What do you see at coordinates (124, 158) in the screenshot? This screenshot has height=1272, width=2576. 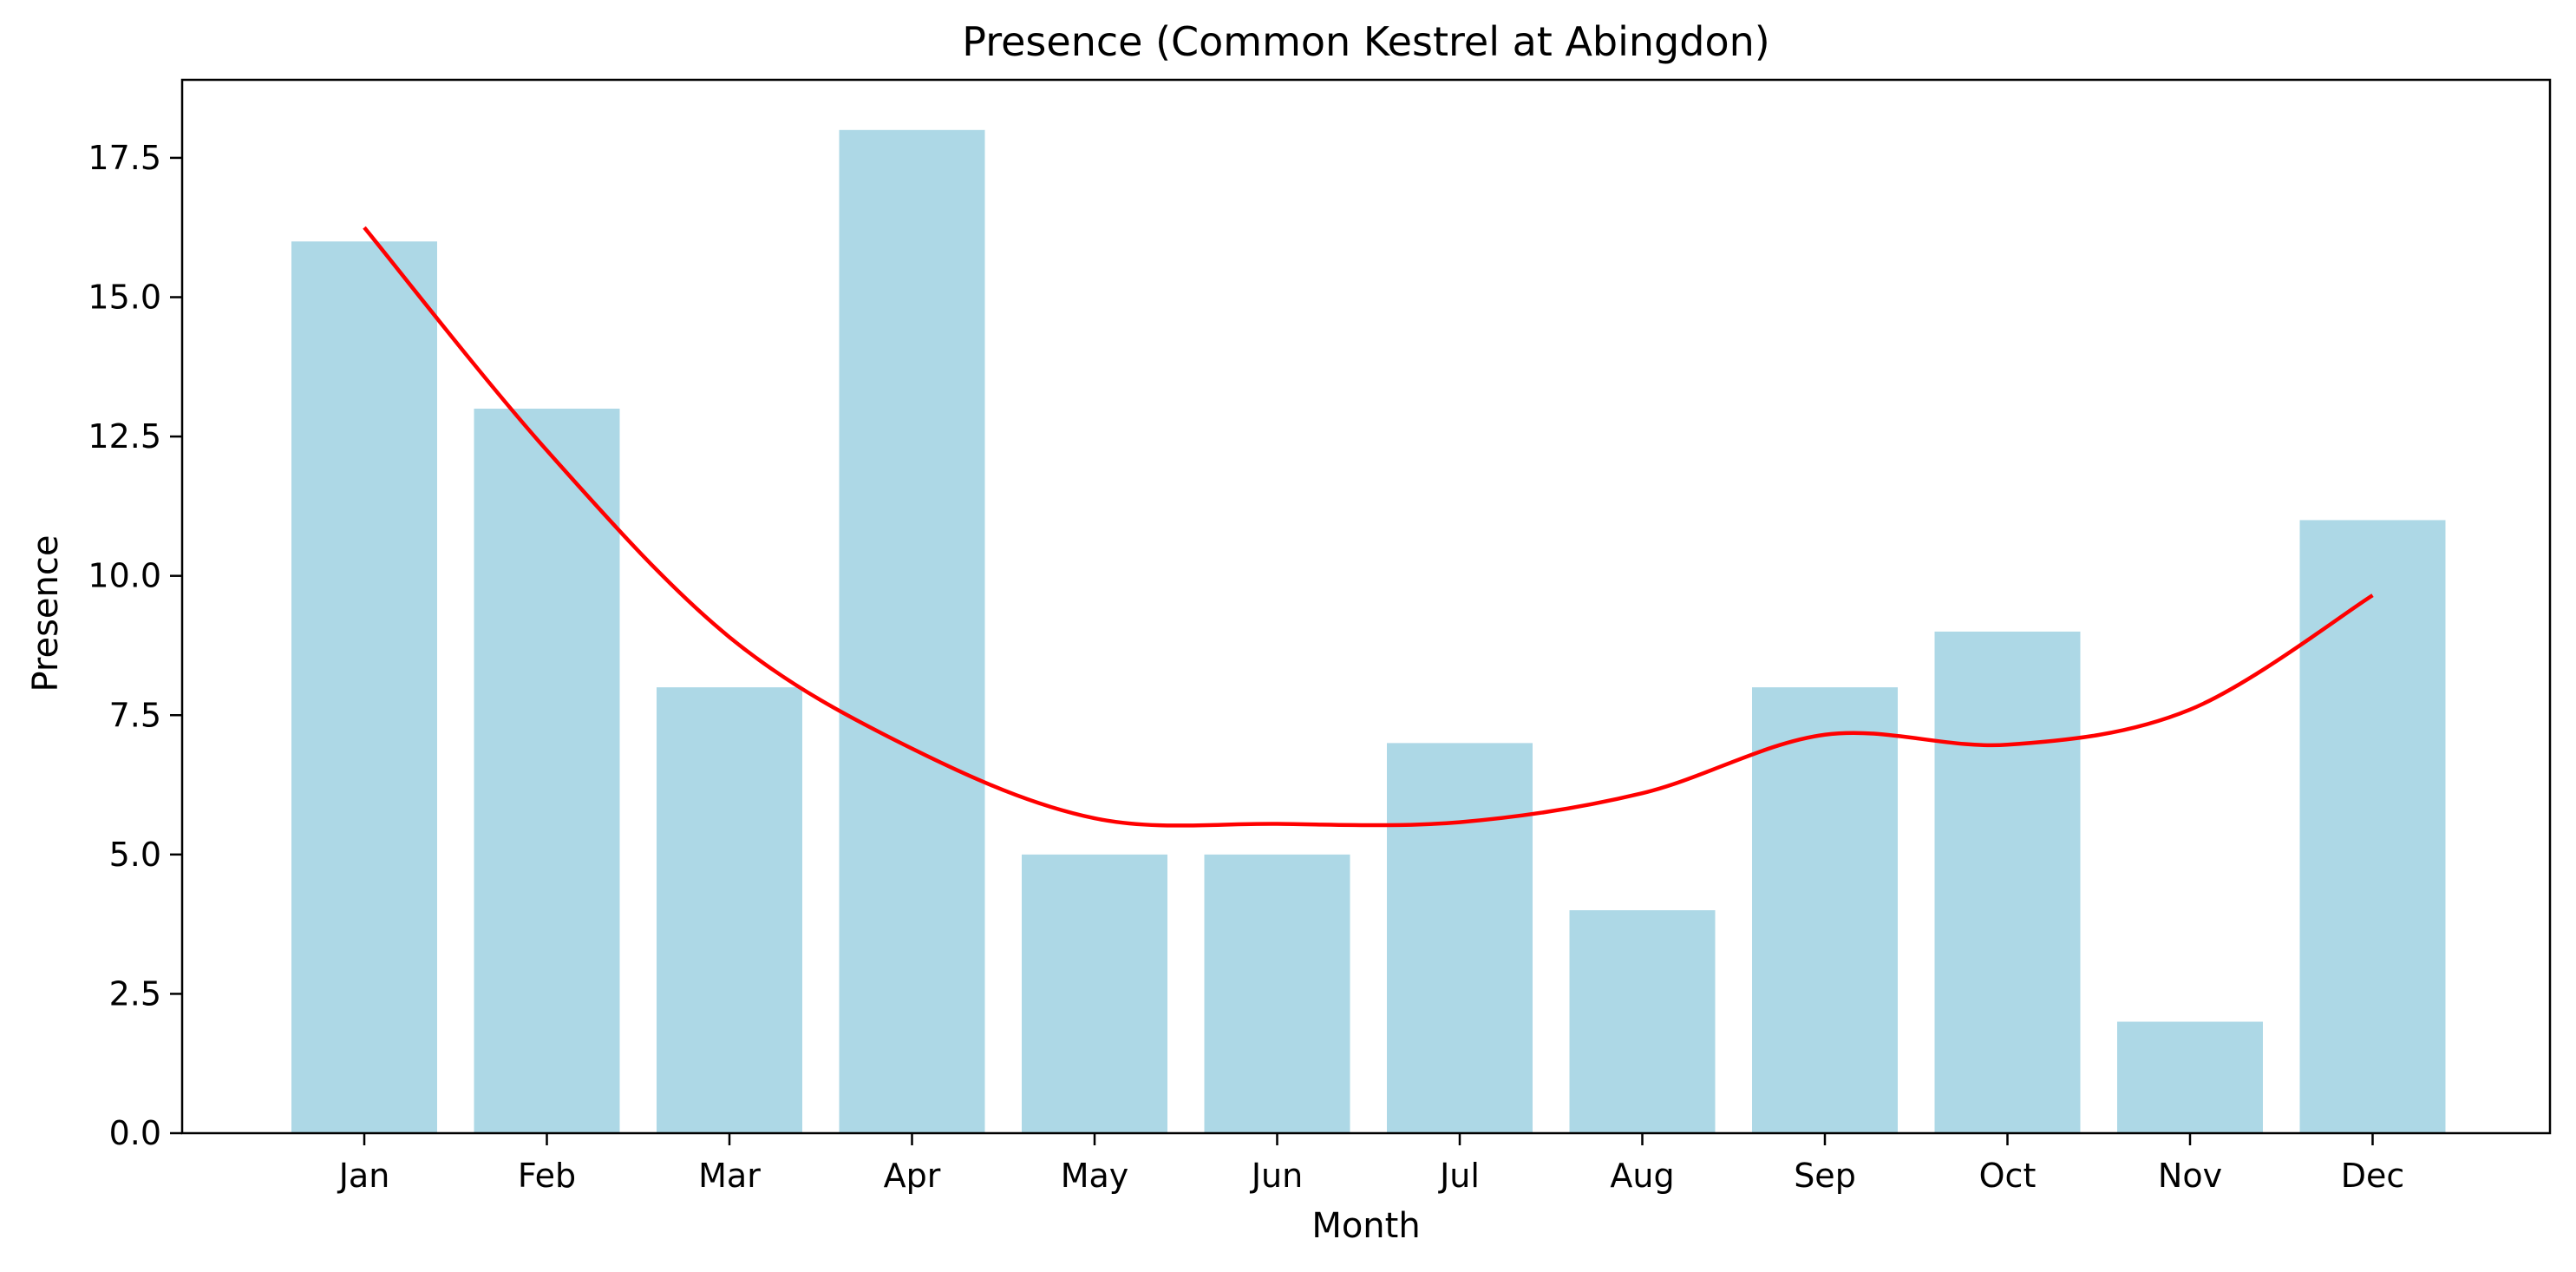 I see `y-tick-label: 17.5` at bounding box center [124, 158].